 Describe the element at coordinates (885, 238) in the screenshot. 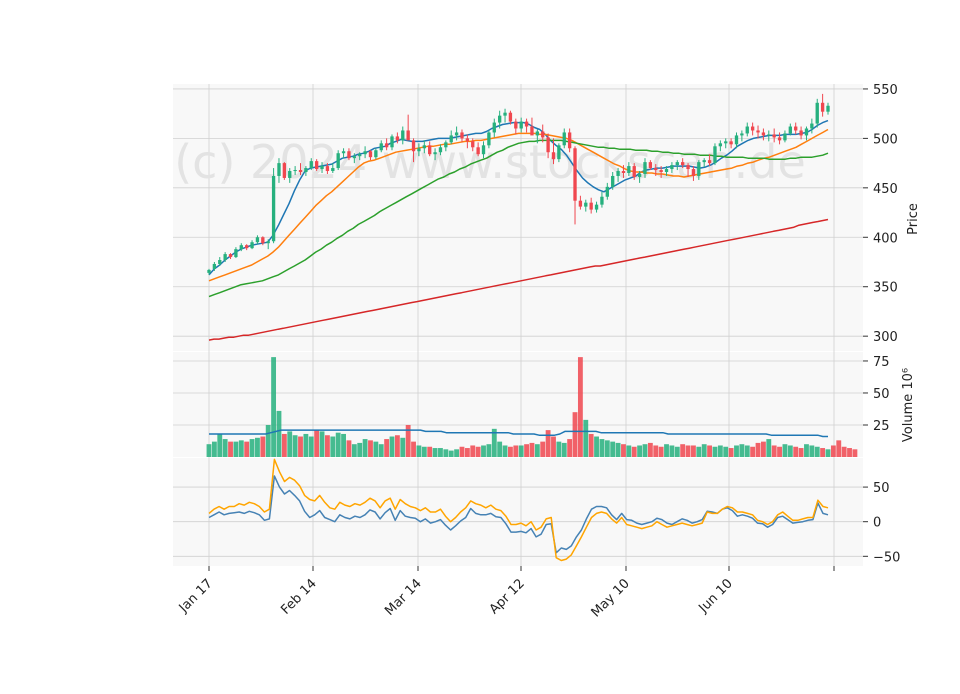

I see `y-tick-label: 400` at that location.